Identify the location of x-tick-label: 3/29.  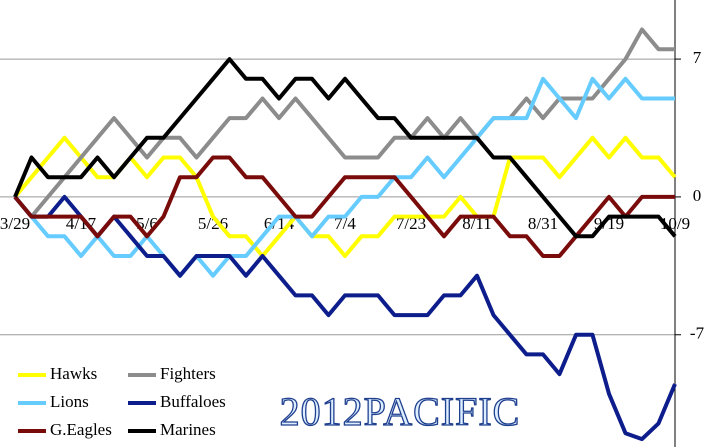
(15, 223).